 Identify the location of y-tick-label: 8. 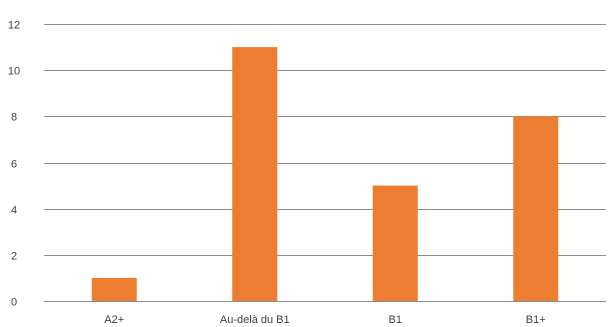
(14, 118).